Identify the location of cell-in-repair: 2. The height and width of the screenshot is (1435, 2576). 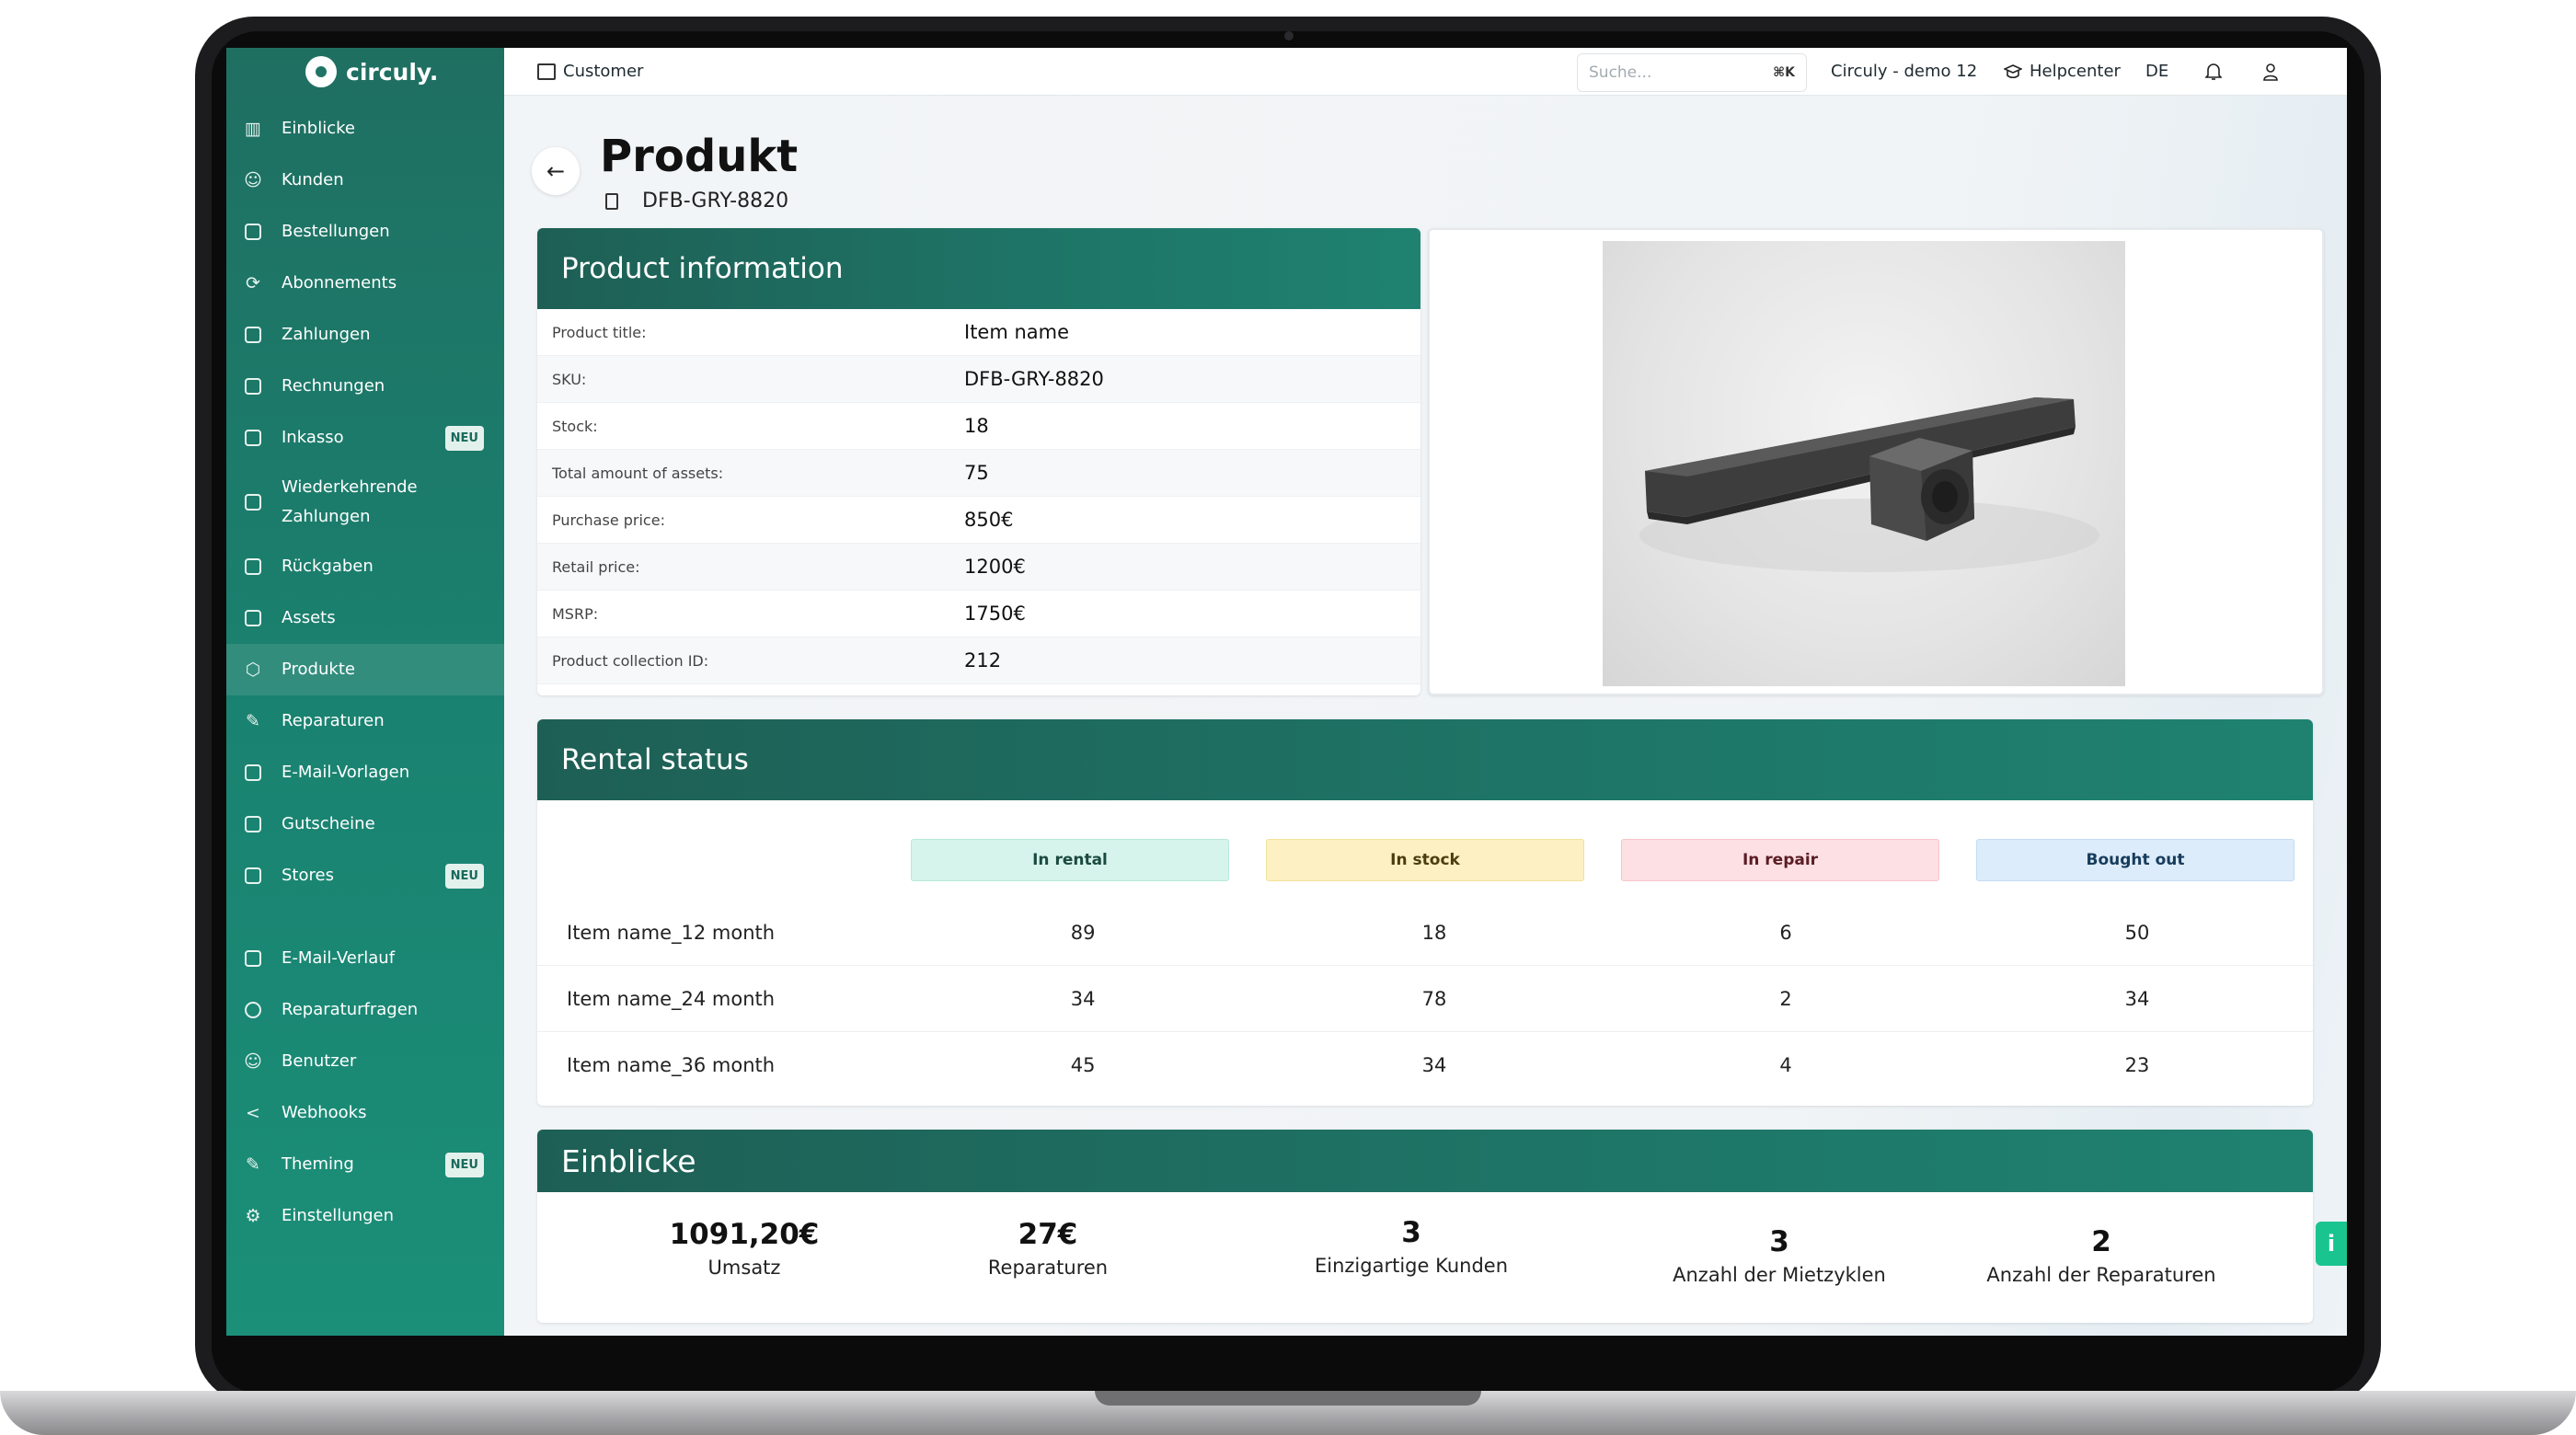
(1785, 998).